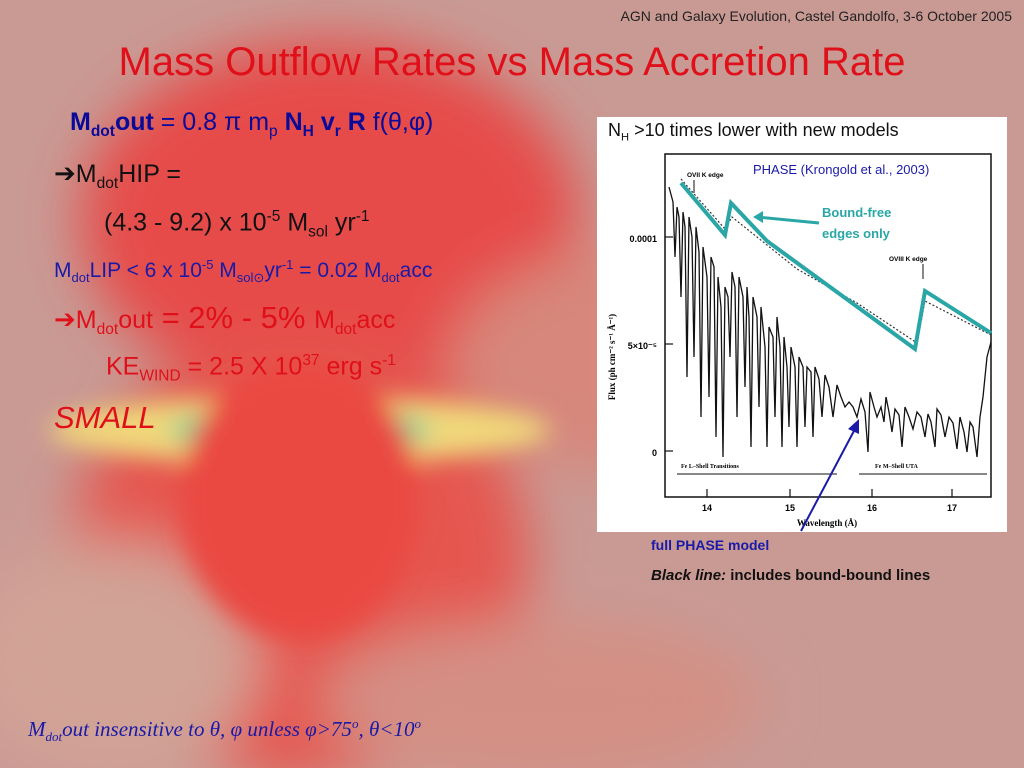 The image size is (1024, 768). What do you see at coordinates (105, 417) in the screenshot?
I see `small-label: SMALL` at bounding box center [105, 417].